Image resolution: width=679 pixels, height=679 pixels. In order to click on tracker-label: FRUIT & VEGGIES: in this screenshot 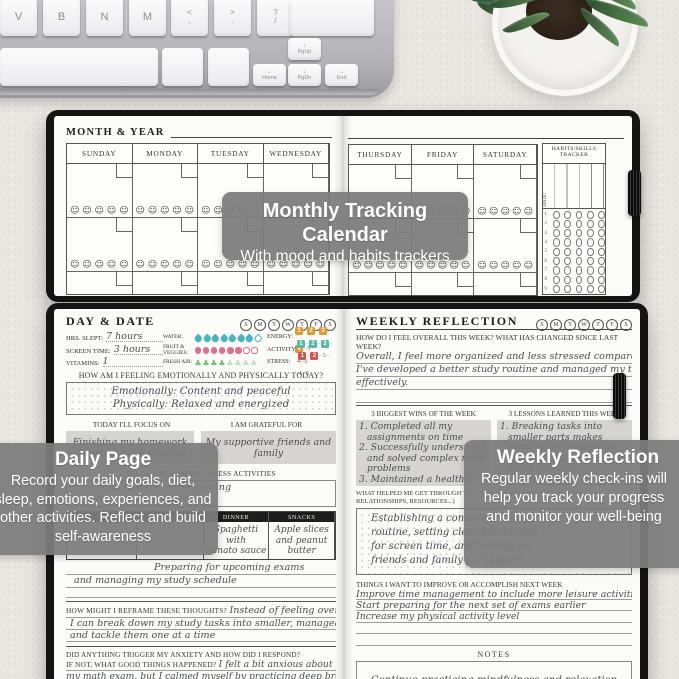, I will do `click(176, 349)`.